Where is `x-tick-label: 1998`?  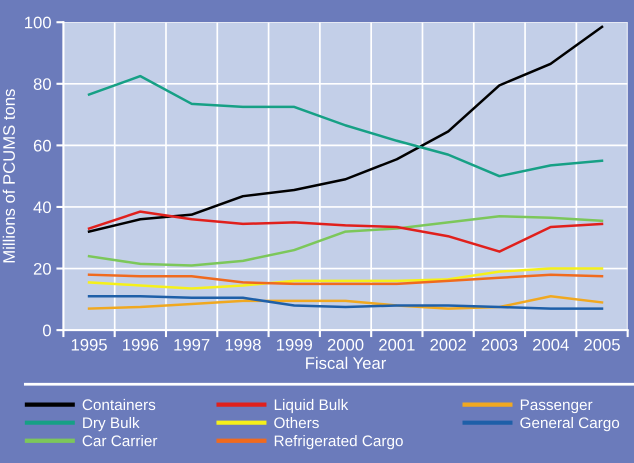
x-tick-label: 1998 is located at coordinates (243, 344).